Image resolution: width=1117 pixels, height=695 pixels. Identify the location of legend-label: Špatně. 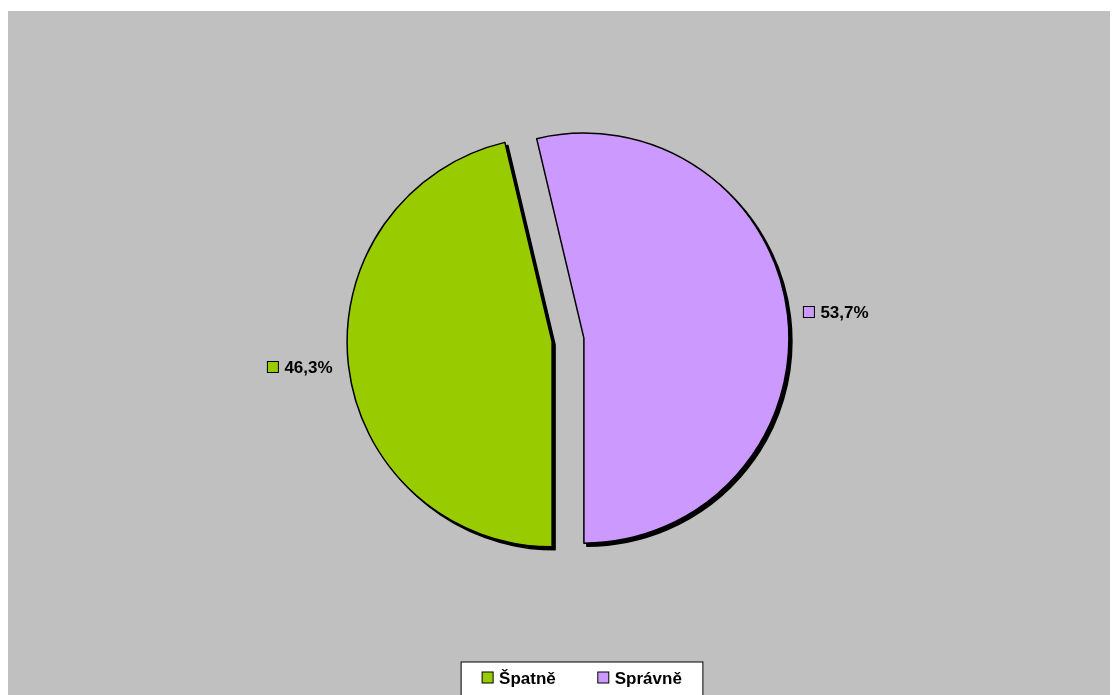
(527, 678).